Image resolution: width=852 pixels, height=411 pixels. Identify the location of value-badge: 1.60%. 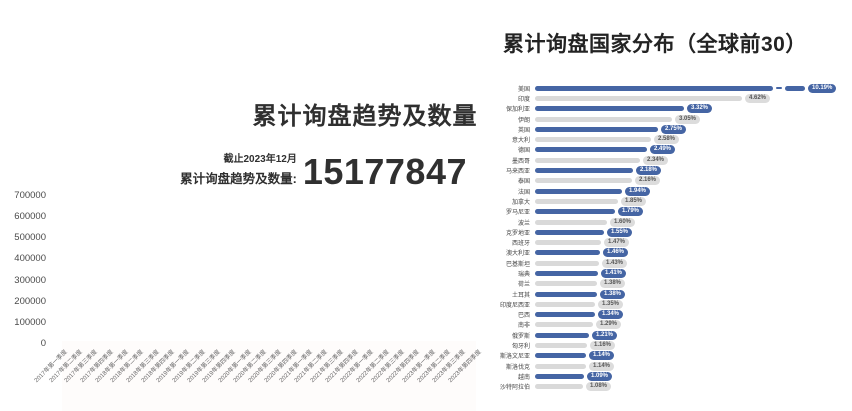
(623, 222).